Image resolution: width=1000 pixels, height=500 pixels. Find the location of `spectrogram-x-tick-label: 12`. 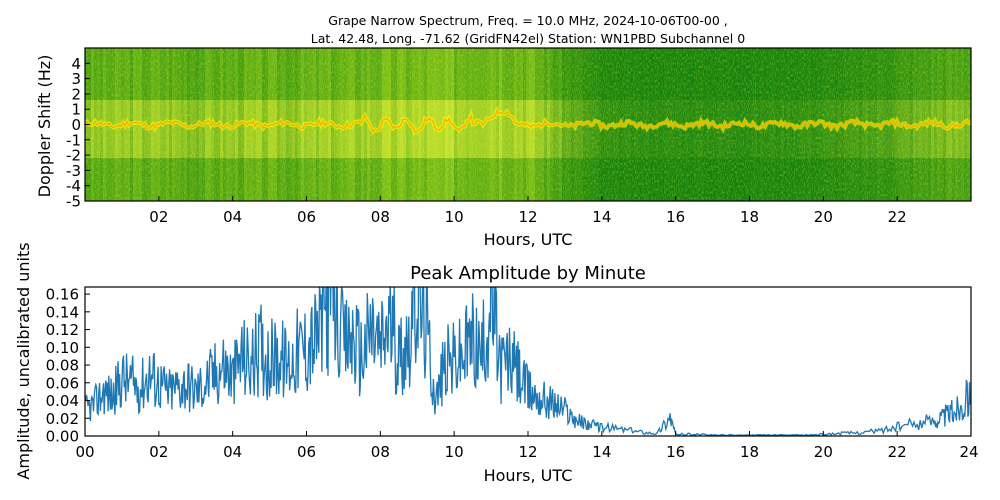

spectrogram-x-tick-label: 12 is located at coordinates (527, 217).